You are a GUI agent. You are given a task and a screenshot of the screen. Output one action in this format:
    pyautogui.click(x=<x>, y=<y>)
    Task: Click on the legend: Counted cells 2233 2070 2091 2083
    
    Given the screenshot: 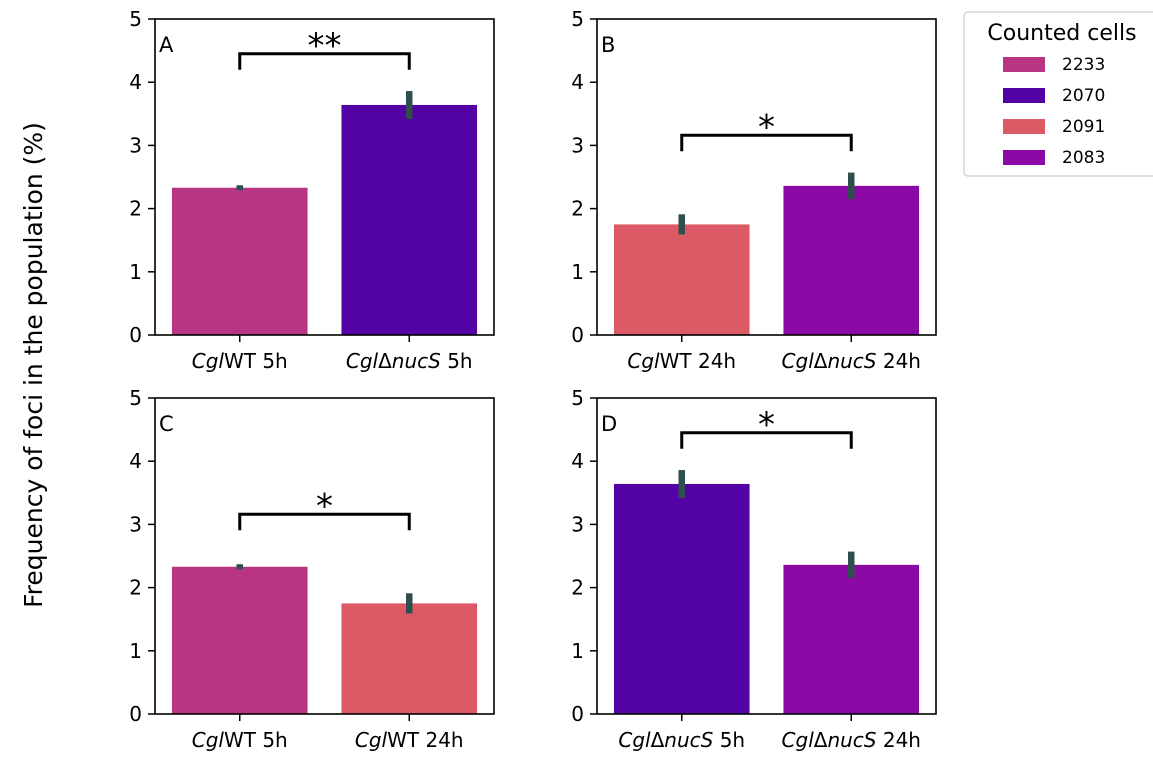 What is the action you would take?
    pyautogui.click(x=1058, y=94)
    